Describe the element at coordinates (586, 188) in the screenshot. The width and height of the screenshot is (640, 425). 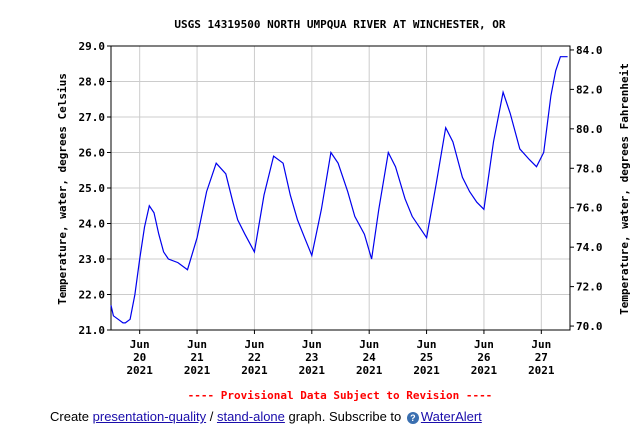
I see `y-axis-right: 70.0 72.0 74.0 76.0 78.0 80.0 82.0 84.0` at that location.